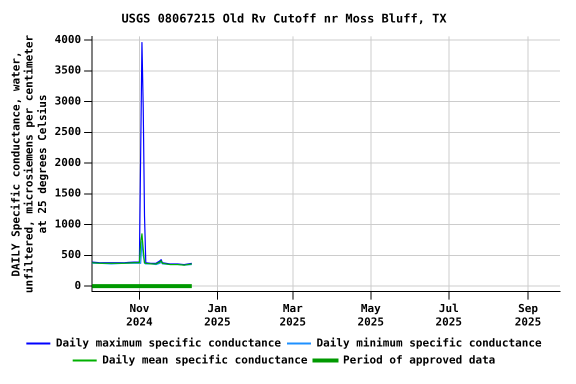 Image resolution: width=576 pixels, height=384 pixels. Describe the element at coordinates (68, 39) in the screenshot. I see `y-tick-label: 4000` at that location.